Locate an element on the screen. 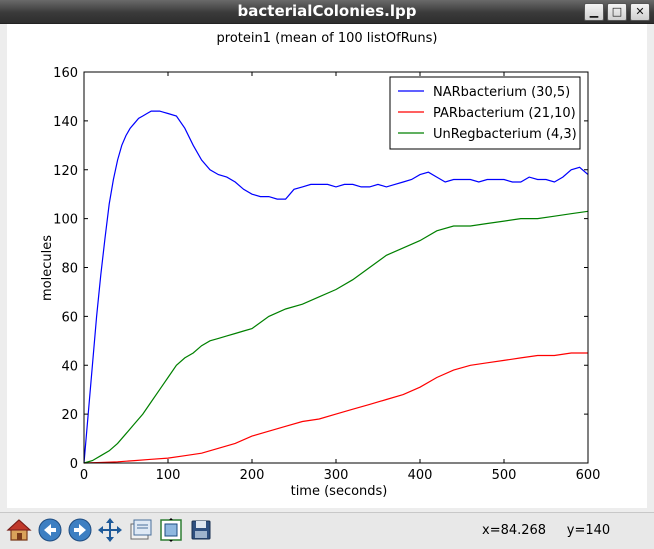  y-axis-label: molecules is located at coordinates (47, 268).